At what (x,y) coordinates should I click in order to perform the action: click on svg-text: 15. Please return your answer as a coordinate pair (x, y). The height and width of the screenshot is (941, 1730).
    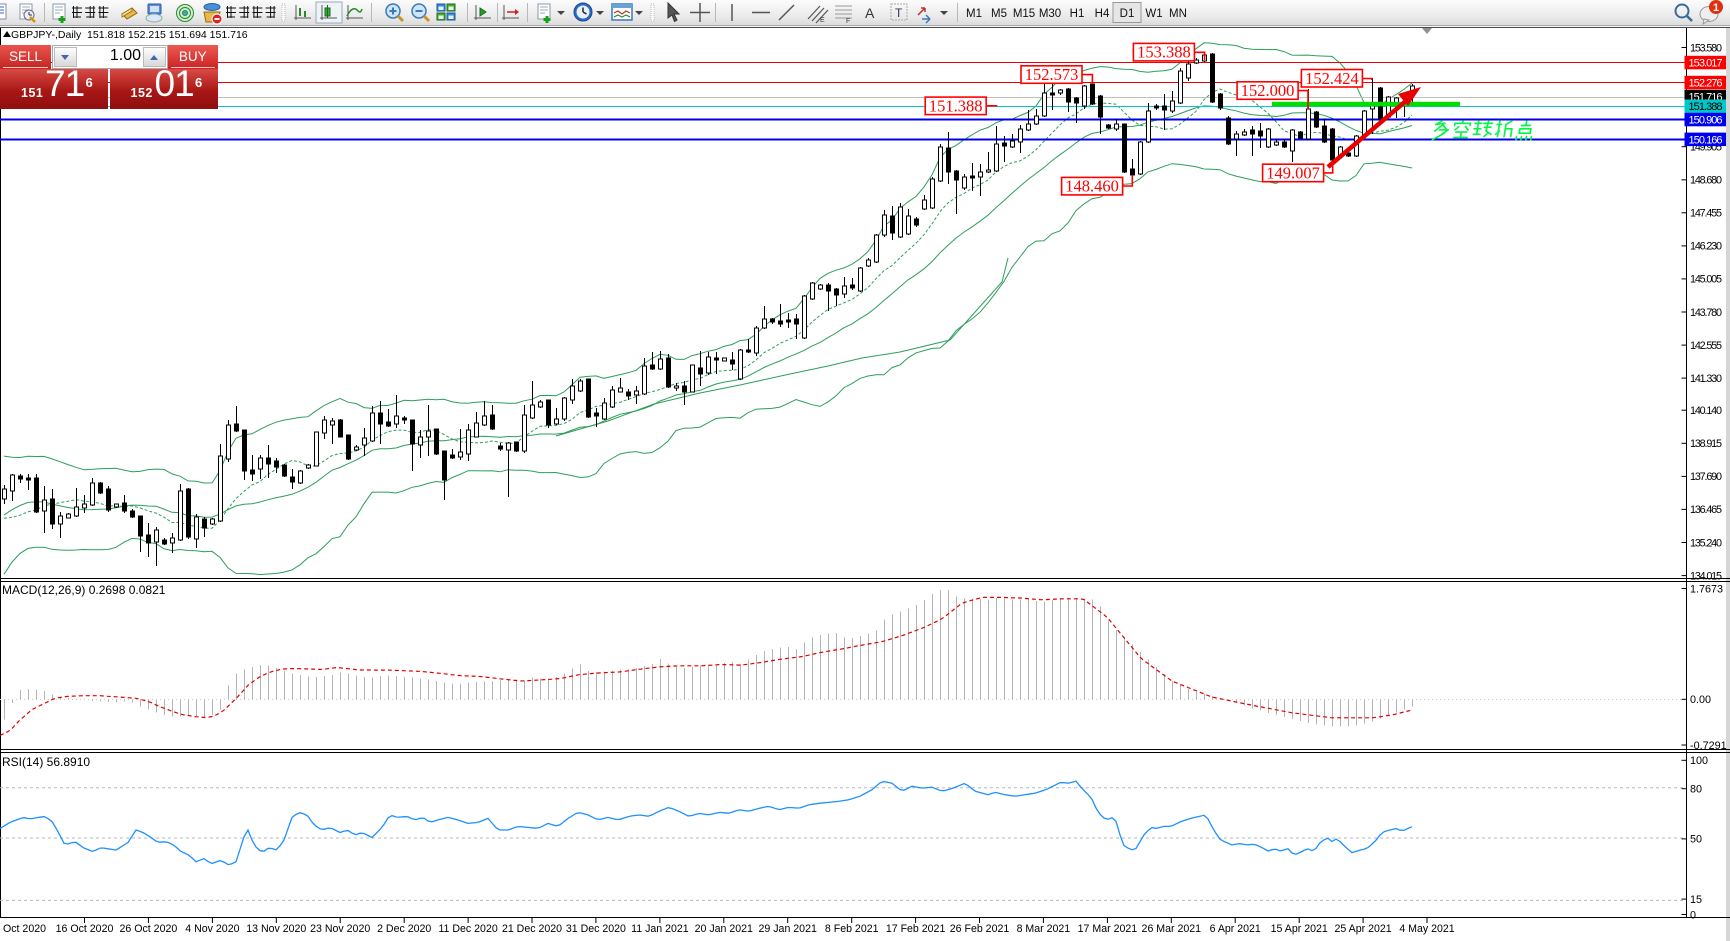
    Looking at the image, I should click on (1696, 900).